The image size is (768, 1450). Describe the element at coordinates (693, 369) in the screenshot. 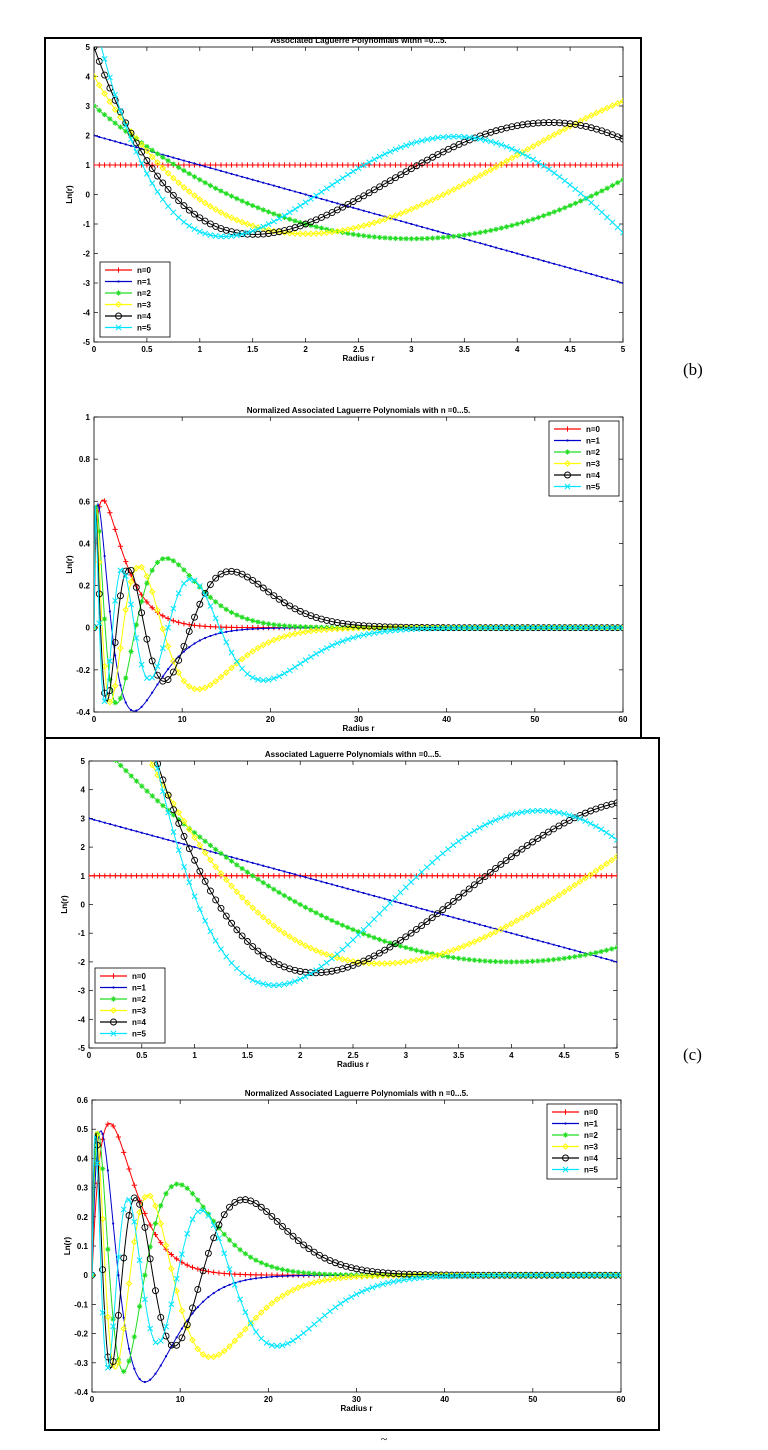

I see `panel-label-b: (b)` at that location.